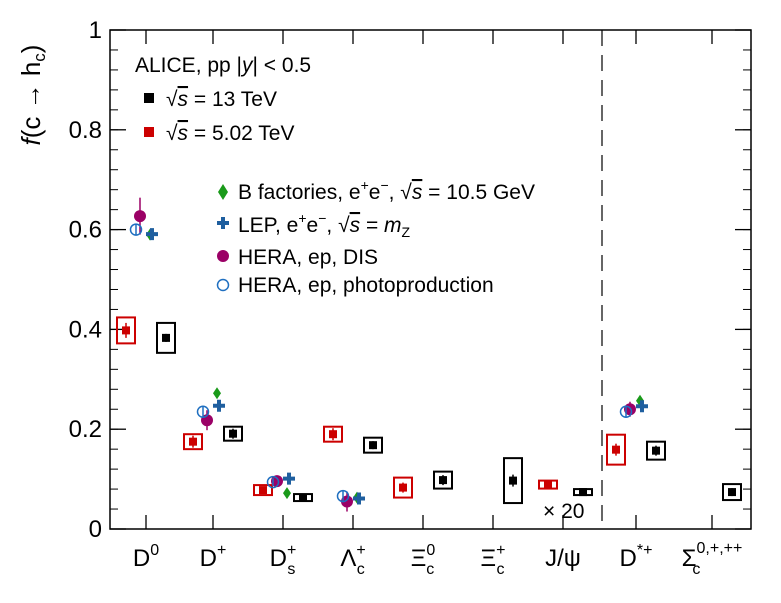 Image resolution: width=781 pixels, height=603 pixels. Describe the element at coordinates (423, 560) in the screenshot. I see `category-label-xic0: Ξ0 c` at that location.